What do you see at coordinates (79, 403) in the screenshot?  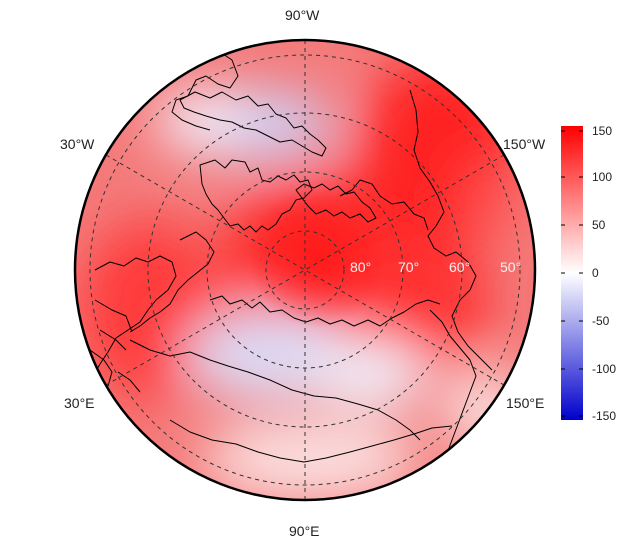 I see `lon-label-30e: 30°E` at bounding box center [79, 403].